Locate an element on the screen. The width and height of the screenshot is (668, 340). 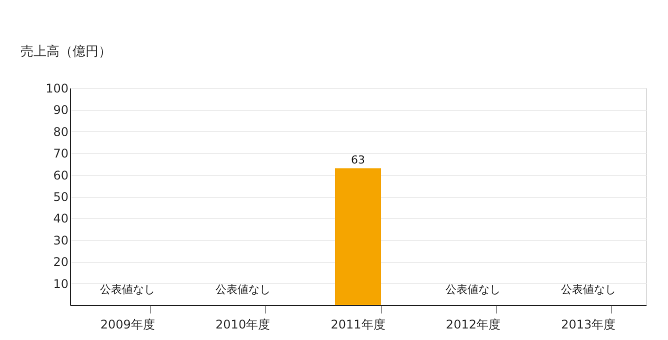
y-tick-label: 50 is located at coordinates (60, 197).